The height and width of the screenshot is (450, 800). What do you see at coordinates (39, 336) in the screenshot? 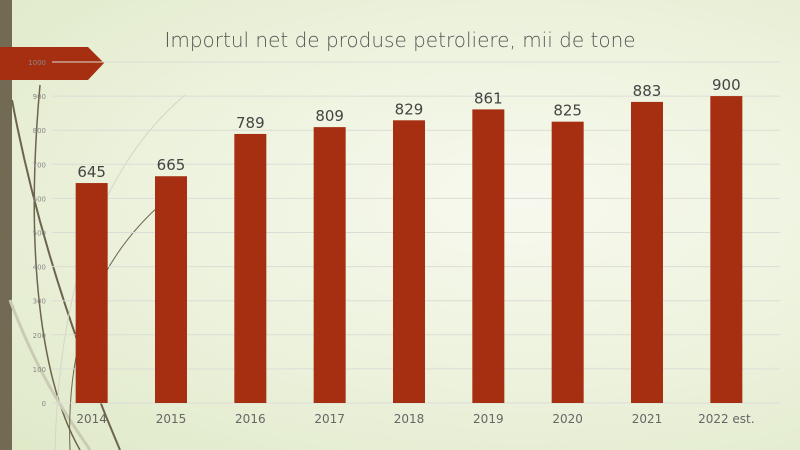
I see `y-tick-label: 200` at bounding box center [39, 336].